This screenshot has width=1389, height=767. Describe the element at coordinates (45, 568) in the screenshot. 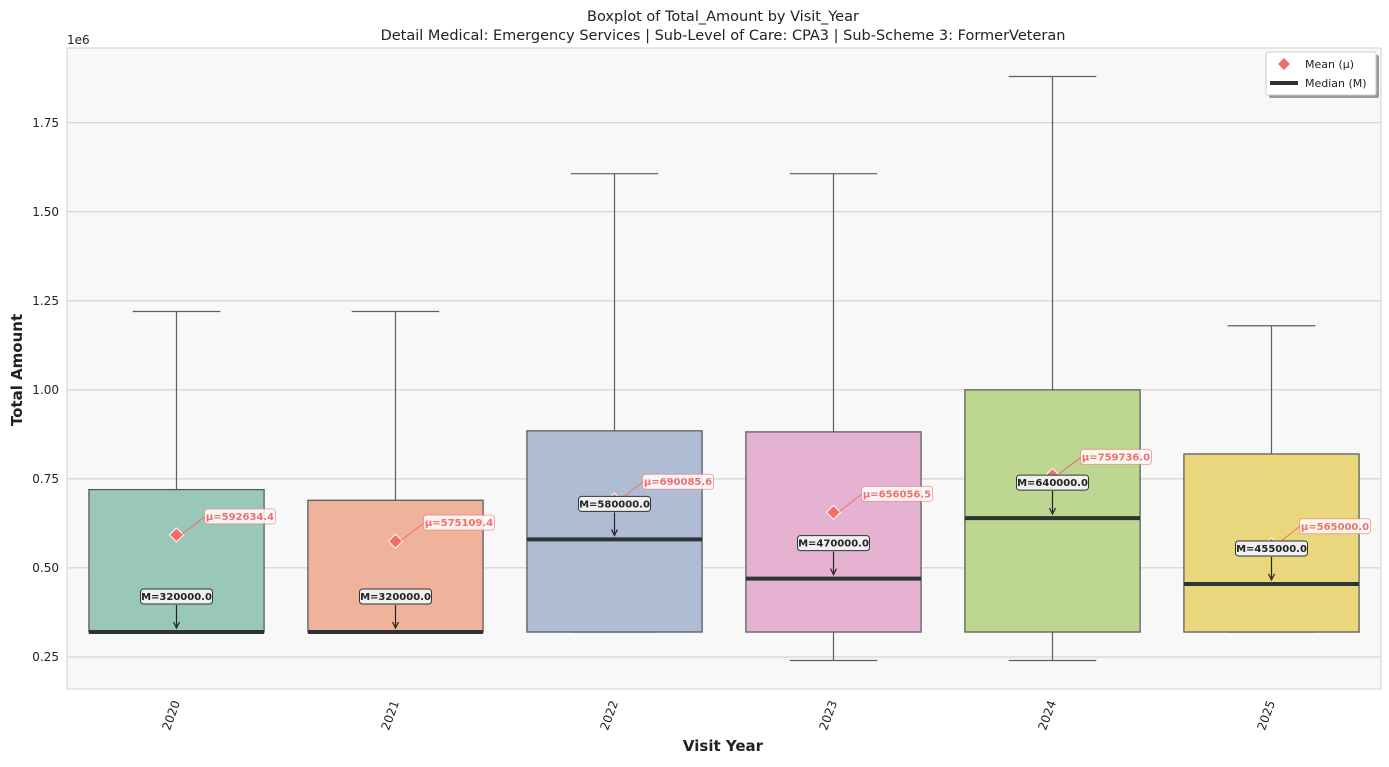

I see `y-tick-label: 0.50` at that location.